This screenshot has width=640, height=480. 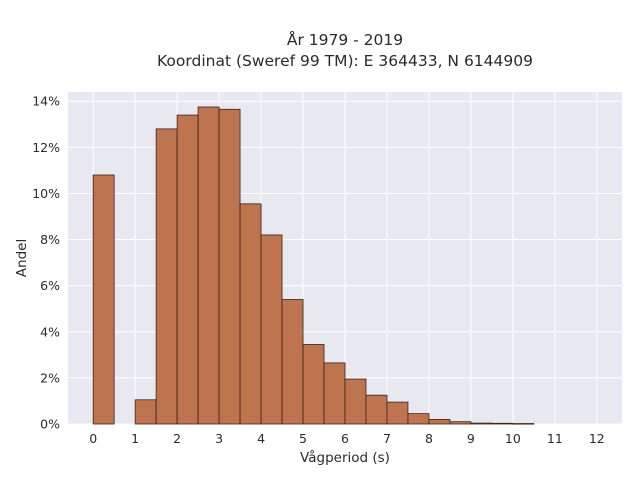 I want to click on y-tick-label: 0%, so click(x=50, y=424).